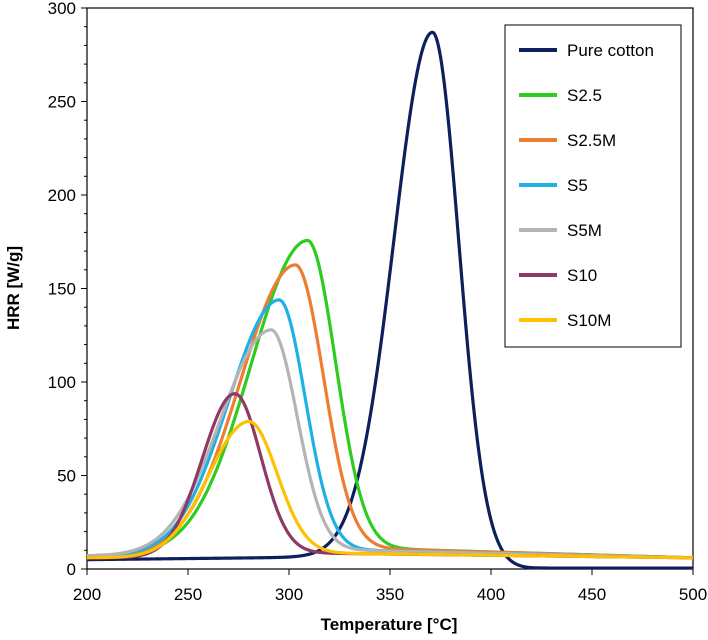  I want to click on legend-label: S2.5M, so click(591, 140).